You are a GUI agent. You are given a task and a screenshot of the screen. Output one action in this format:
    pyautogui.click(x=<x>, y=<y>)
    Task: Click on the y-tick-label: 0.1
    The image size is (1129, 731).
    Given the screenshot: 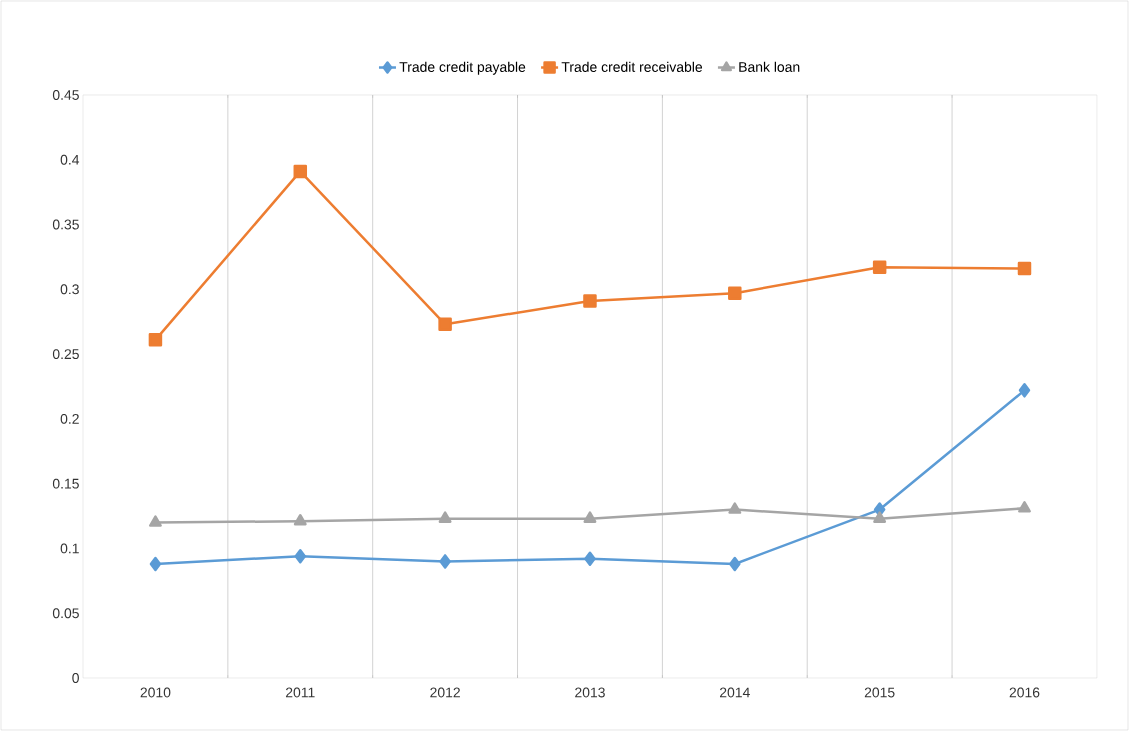 What is the action you would take?
    pyautogui.click(x=69, y=548)
    